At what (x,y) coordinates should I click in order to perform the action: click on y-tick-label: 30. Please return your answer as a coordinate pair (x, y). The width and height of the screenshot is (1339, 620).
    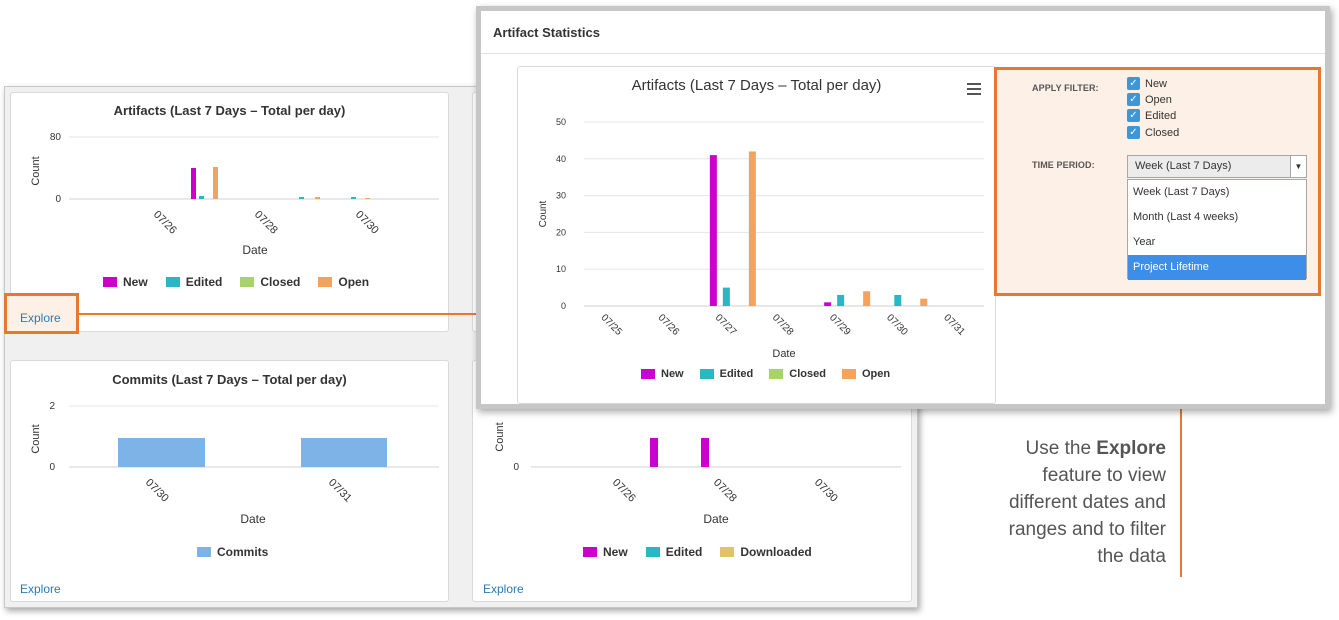
    Looking at the image, I should click on (561, 196).